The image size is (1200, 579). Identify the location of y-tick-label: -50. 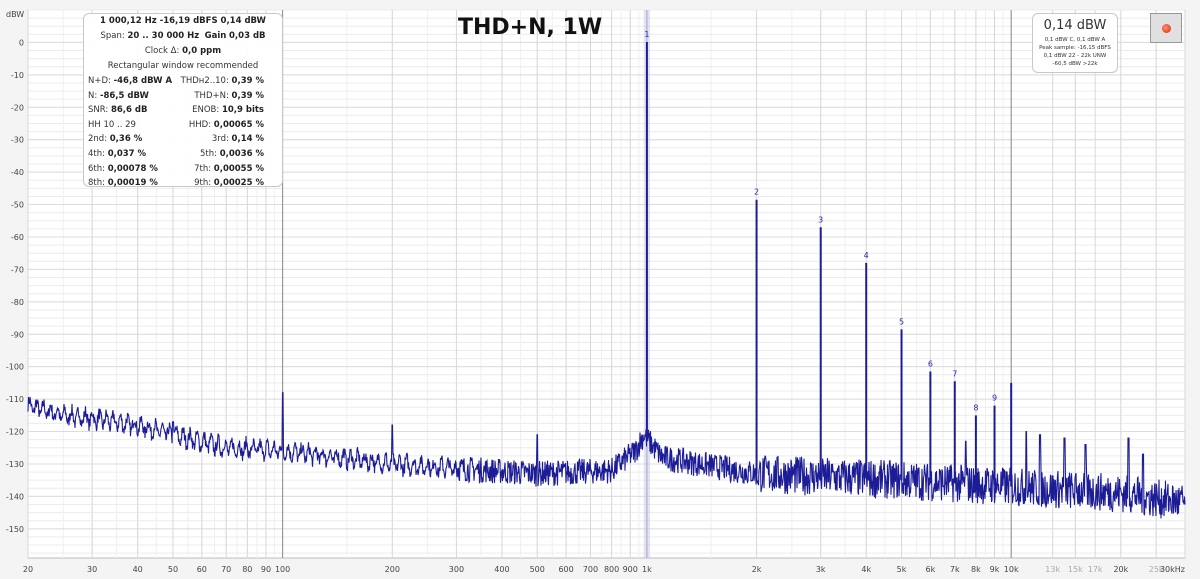
(17, 205).